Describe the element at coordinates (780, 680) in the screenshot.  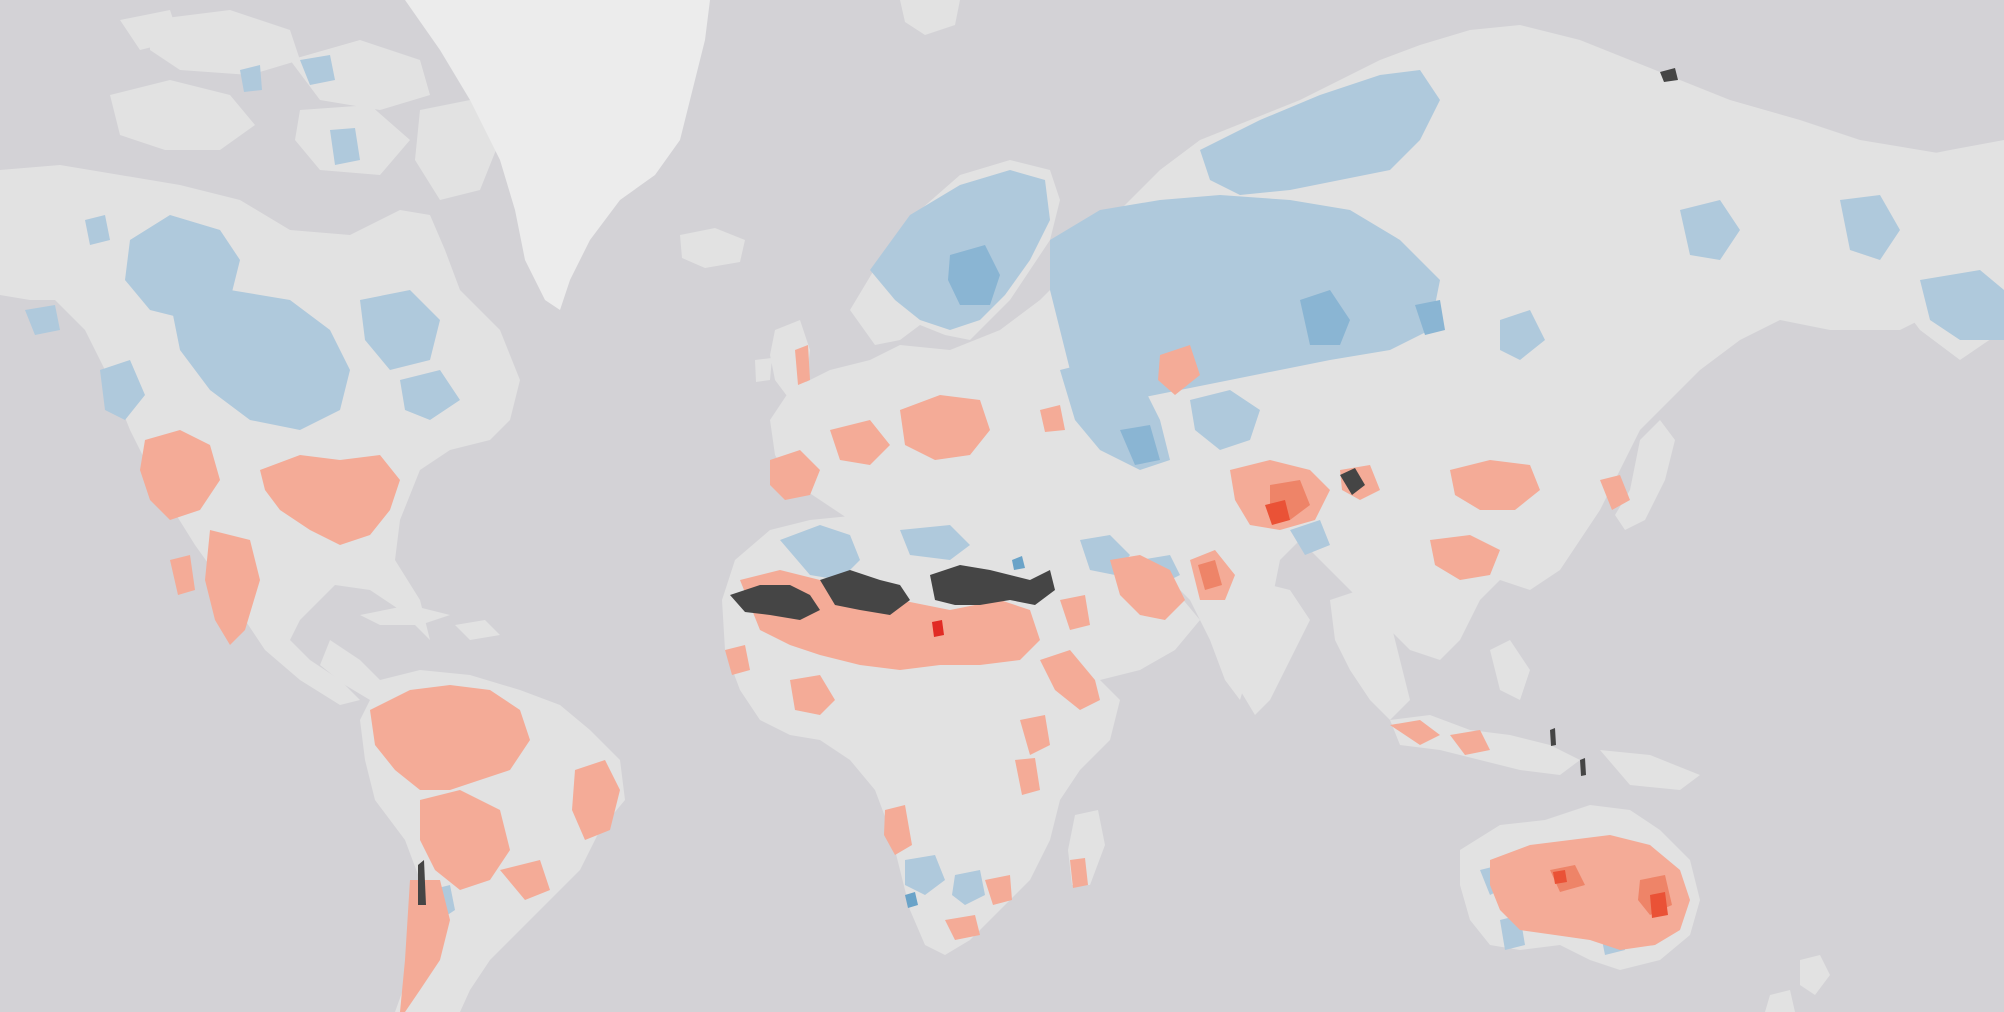
I see `red-west-africa` at that location.